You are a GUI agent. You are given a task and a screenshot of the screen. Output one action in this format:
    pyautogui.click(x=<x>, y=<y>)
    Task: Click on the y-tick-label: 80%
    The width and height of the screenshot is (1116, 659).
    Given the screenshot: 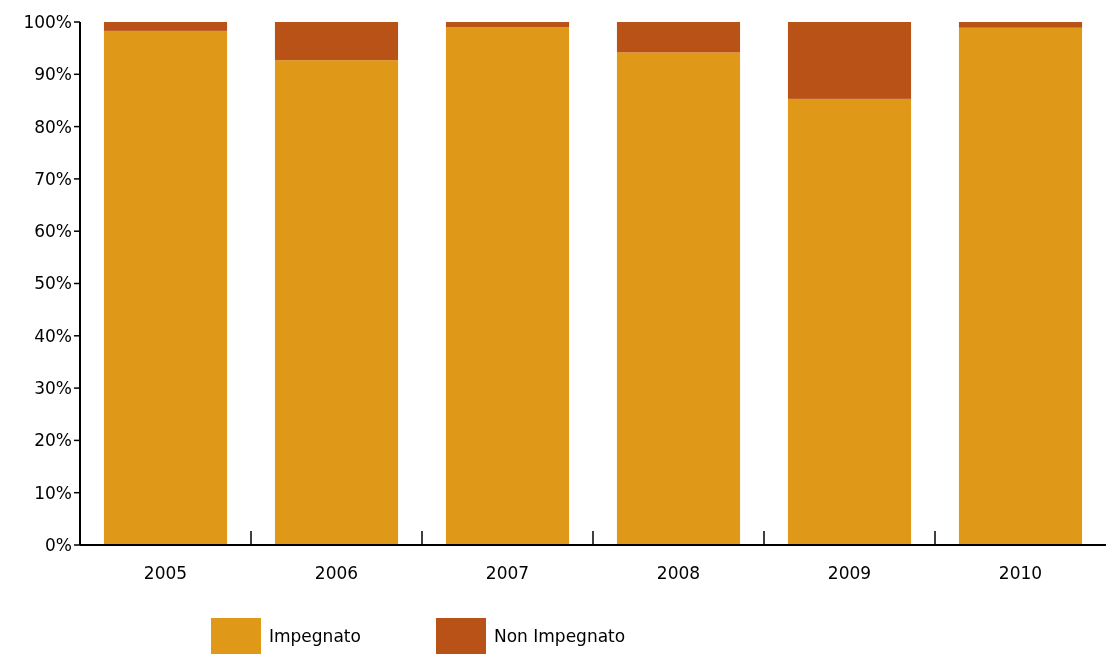 What is the action you would take?
    pyautogui.click(x=53, y=126)
    